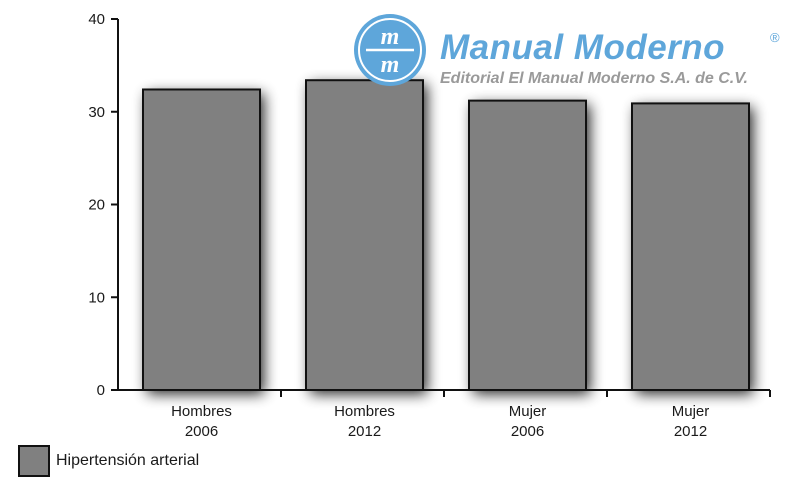  What do you see at coordinates (96, 297) in the screenshot?
I see `y-tick-label: 10` at bounding box center [96, 297].